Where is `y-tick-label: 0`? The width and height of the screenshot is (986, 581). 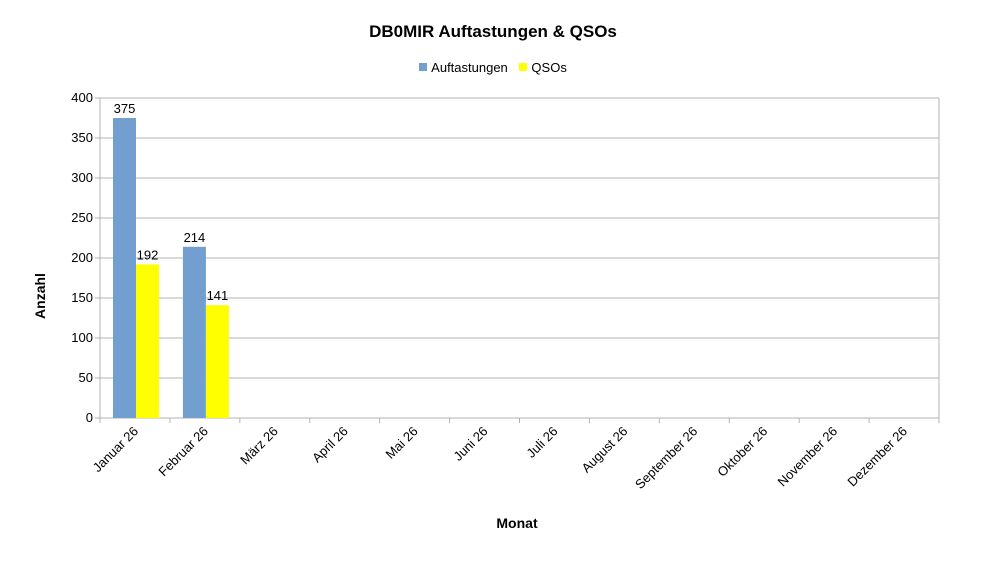
y-tick-label: 0 is located at coordinates (89, 417).